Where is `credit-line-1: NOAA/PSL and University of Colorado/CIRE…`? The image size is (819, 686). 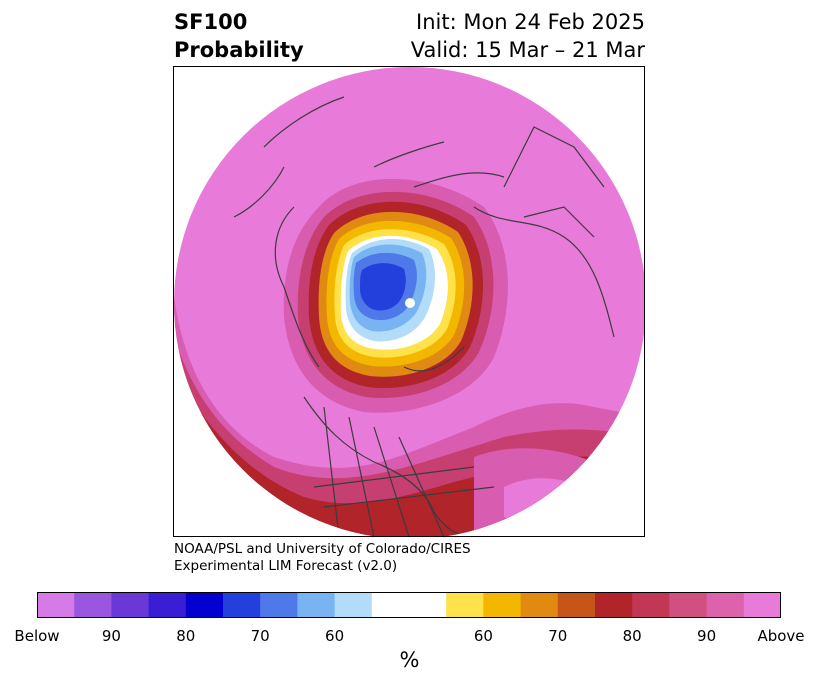
credit-line-1: NOAA/PSL and University of Colorado/CIRE… is located at coordinates (322, 549).